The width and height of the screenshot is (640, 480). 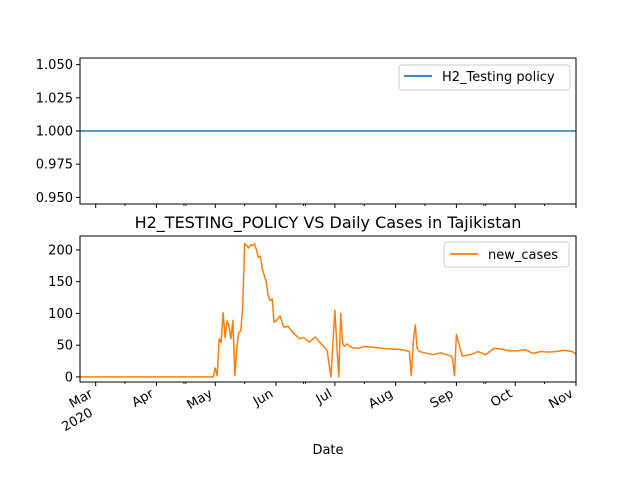 What do you see at coordinates (327, 450) in the screenshot?
I see `x-axis-label: Date` at bounding box center [327, 450].